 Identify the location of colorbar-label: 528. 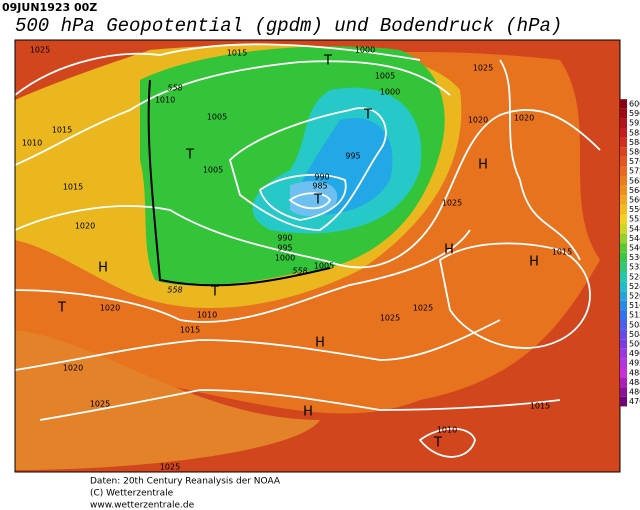
(634, 276).